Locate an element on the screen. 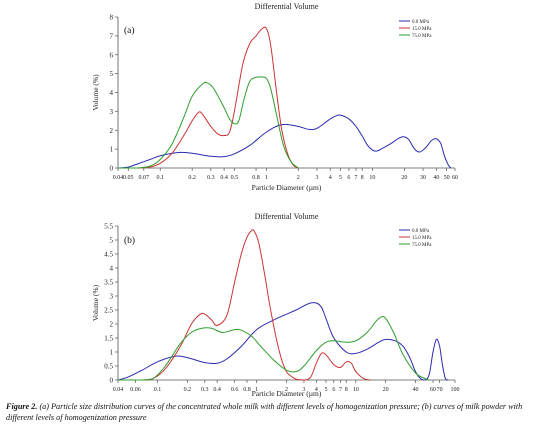 Image resolution: width=550 pixels, height=441 pixels. chart-a-y-tick-label: 0 is located at coordinates (112, 169).